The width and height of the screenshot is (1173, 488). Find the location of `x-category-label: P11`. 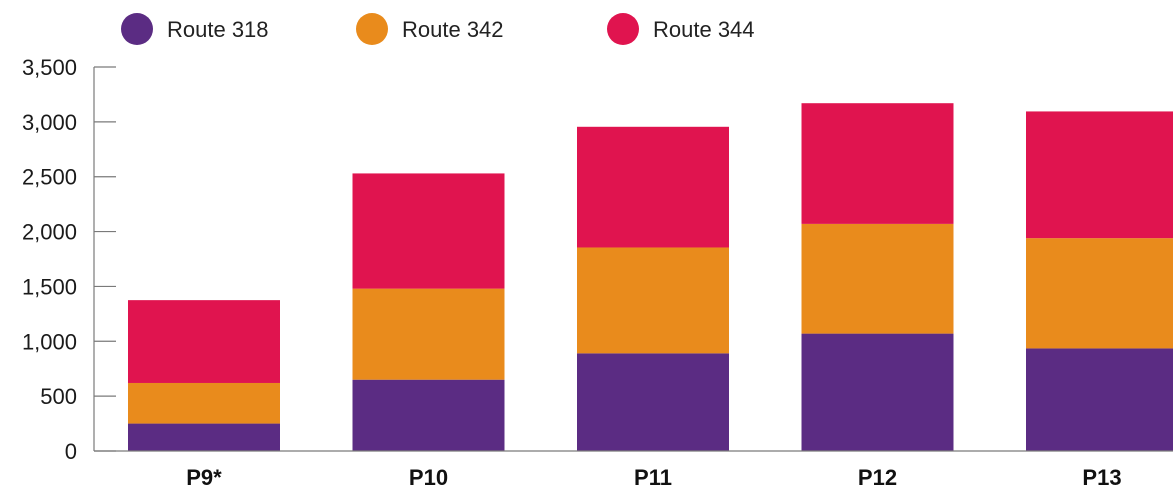

x-category-label: P11 is located at coordinates (653, 476).